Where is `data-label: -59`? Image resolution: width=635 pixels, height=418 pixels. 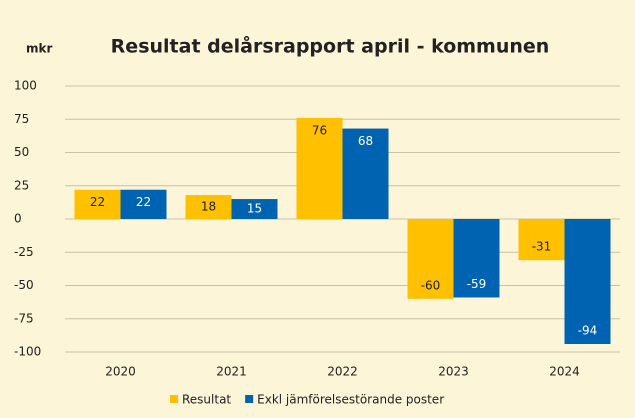 data-label: -59 is located at coordinates (477, 284).